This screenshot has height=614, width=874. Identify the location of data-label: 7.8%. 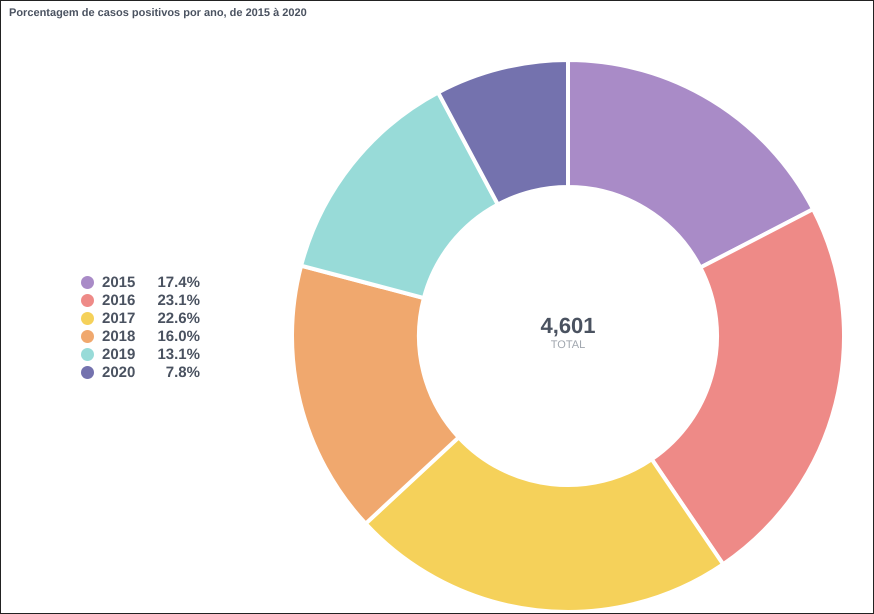
(182, 372).